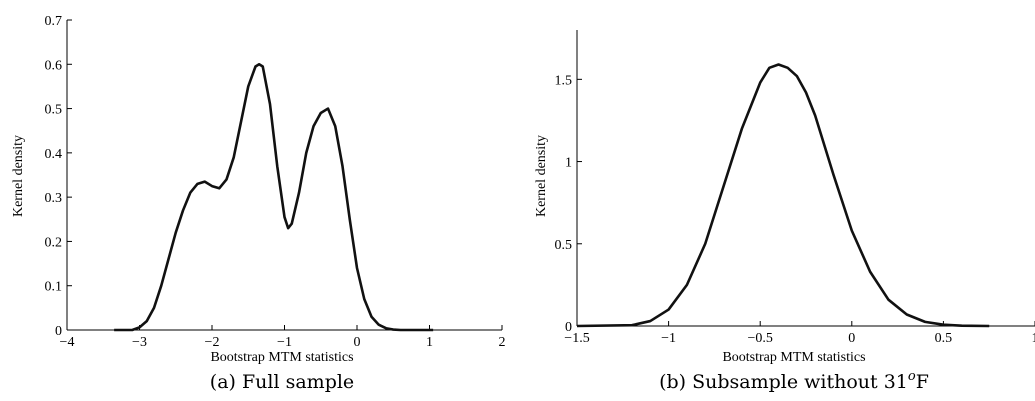 The width and height of the screenshot is (1035, 401). What do you see at coordinates (564, 80) in the screenshot?
I see `y-tick-label: 1.5` at bounding box center [564, 80].